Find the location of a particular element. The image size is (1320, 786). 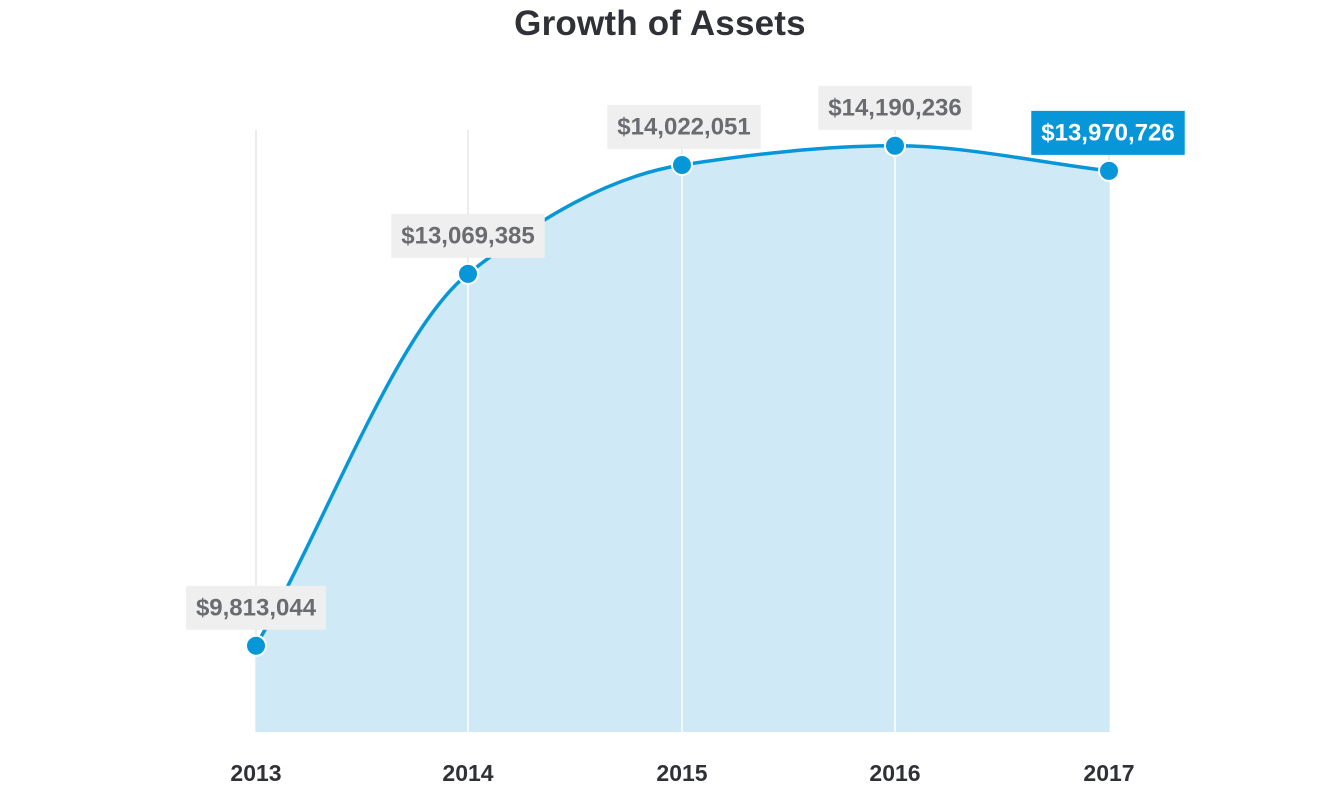

data-label-2015: $14,022,051 is located at coordinates (684, 127).